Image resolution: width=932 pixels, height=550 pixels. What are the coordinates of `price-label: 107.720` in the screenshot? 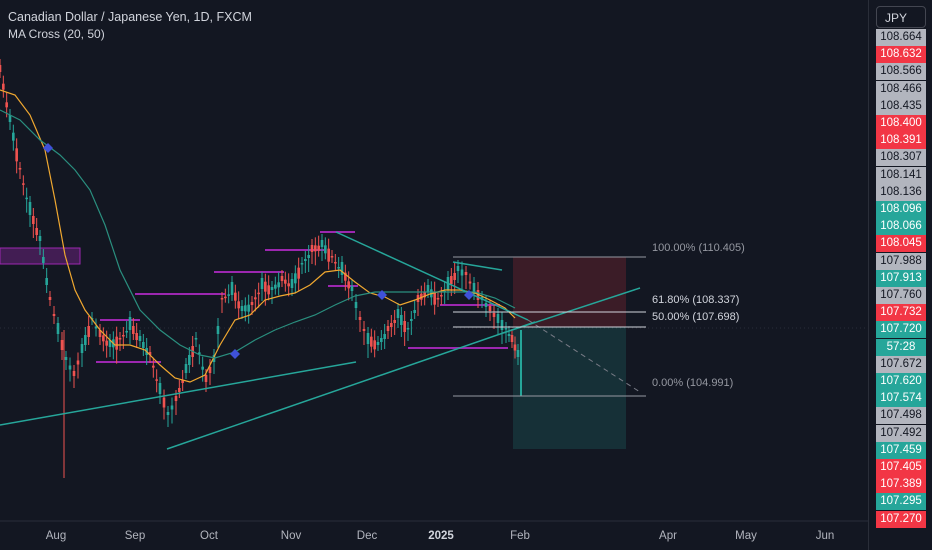 It's located at (901, 330).